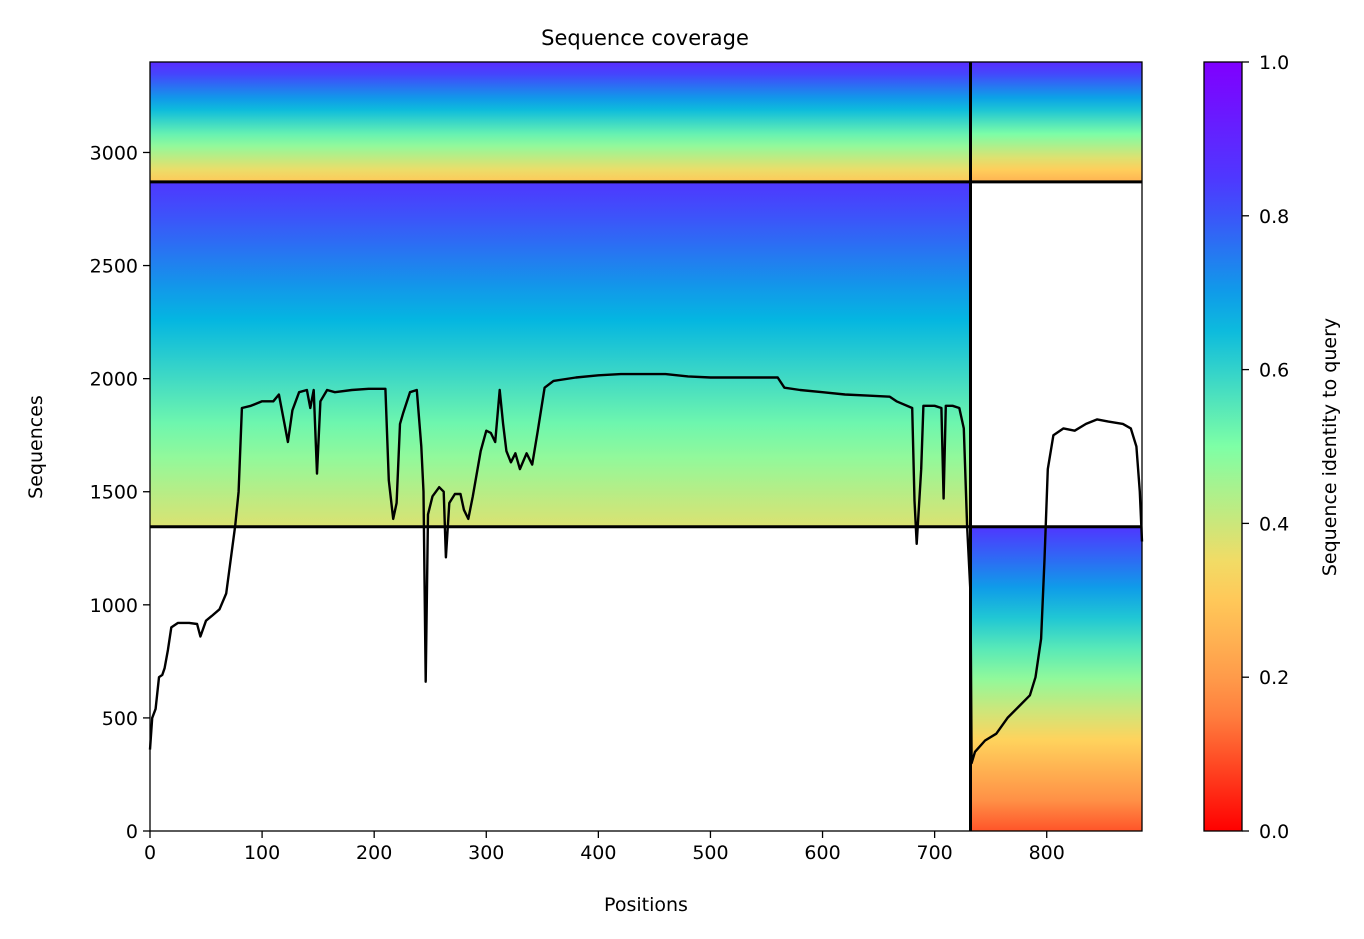  What do you see at coordinates (132, 832) in the screenshot?
I see `y-tick-label: 0` at bounding box center [132, 832].